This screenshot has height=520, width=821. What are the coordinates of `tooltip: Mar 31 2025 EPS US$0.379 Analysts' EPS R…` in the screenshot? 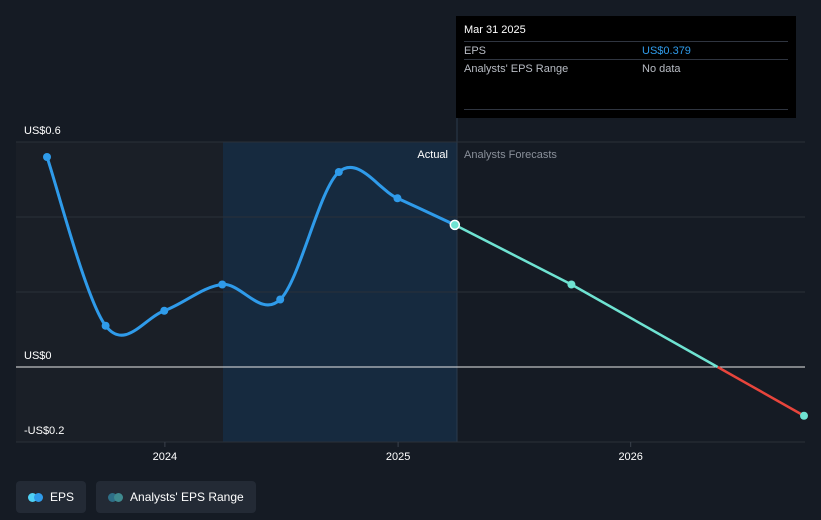 It's located at (626, 67).